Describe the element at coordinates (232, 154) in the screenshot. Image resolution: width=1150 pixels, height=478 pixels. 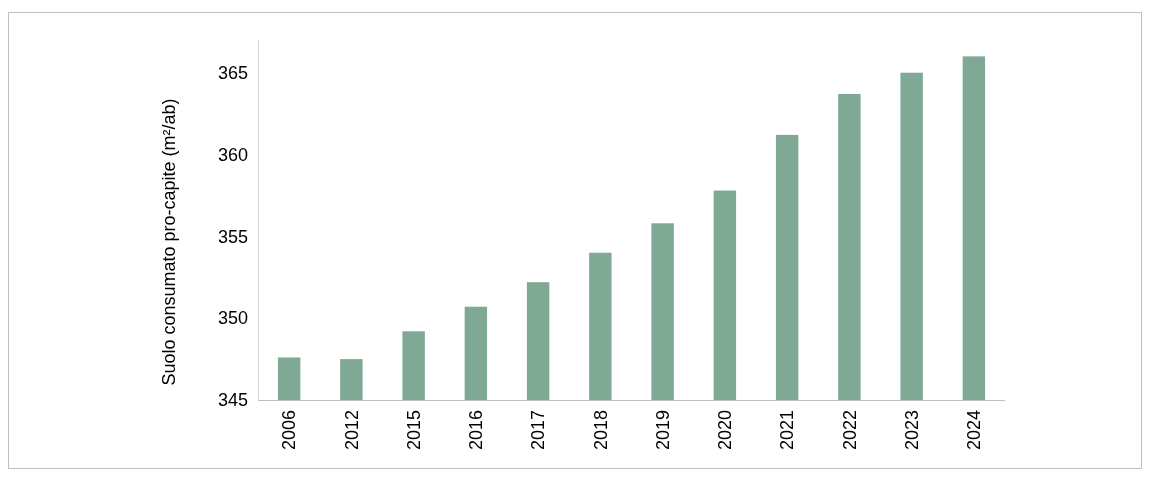
I see `y-tick-label: 360` at that location.